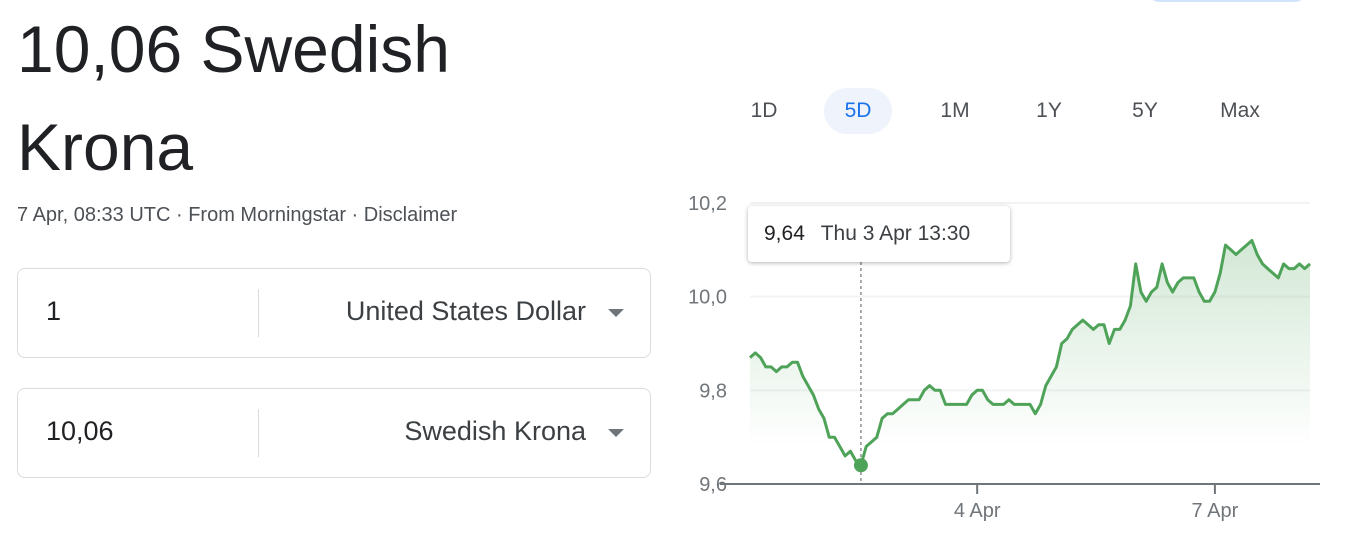 The image size is (1352, 554). What do you see at coordinates (858, 111) in the screenshot?
I see `tab-5d: 5D` at bounding box center [858, 111].